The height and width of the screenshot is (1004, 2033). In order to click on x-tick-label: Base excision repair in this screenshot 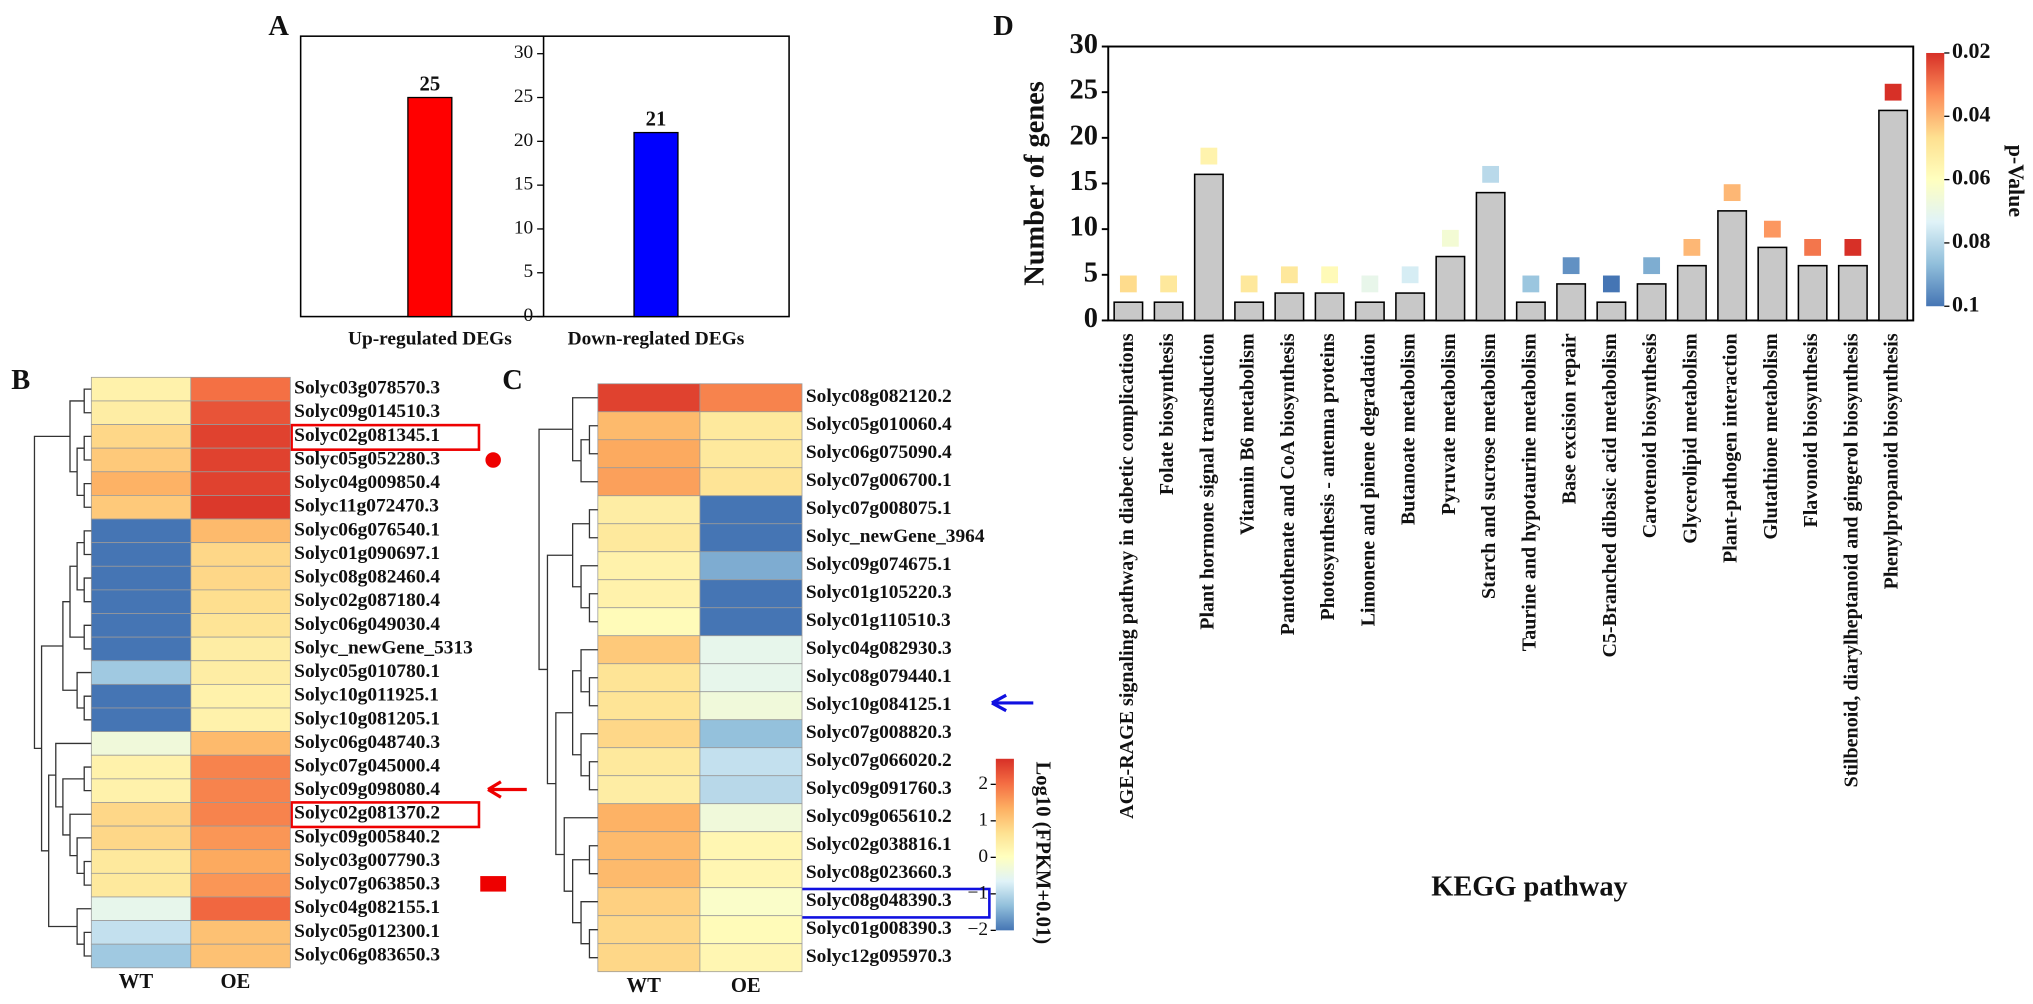, I will do `click(1570, 418)`.